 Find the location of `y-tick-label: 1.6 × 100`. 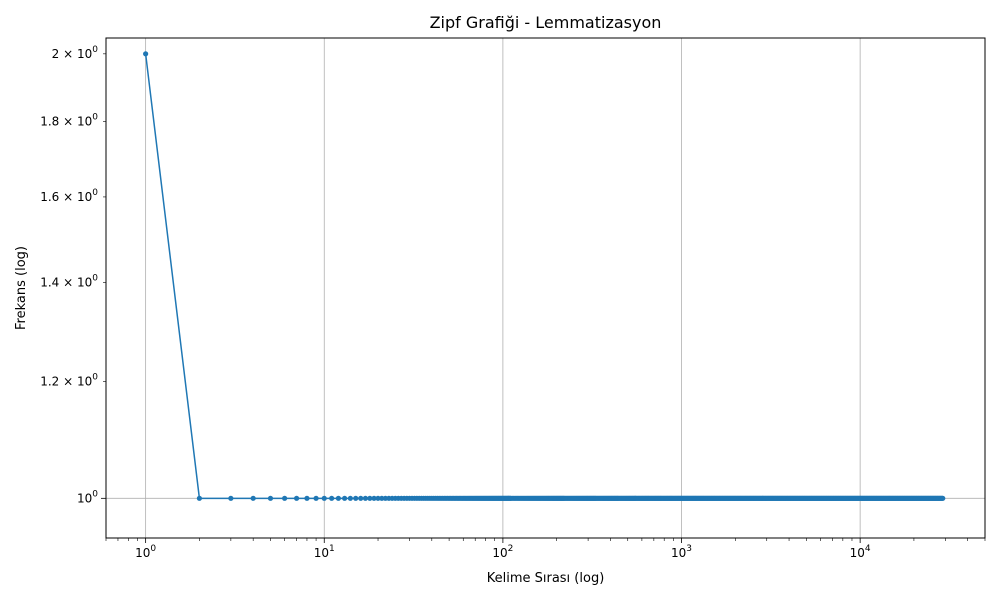

y-tick-label: 1.6 × 100 is located at coordinates (69, 196).